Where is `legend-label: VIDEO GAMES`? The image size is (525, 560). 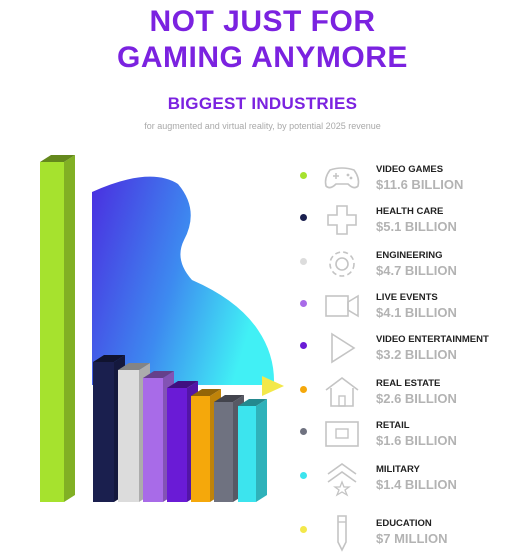
legend-label: VIDEO GAMES is located at coordinates (410, 169).